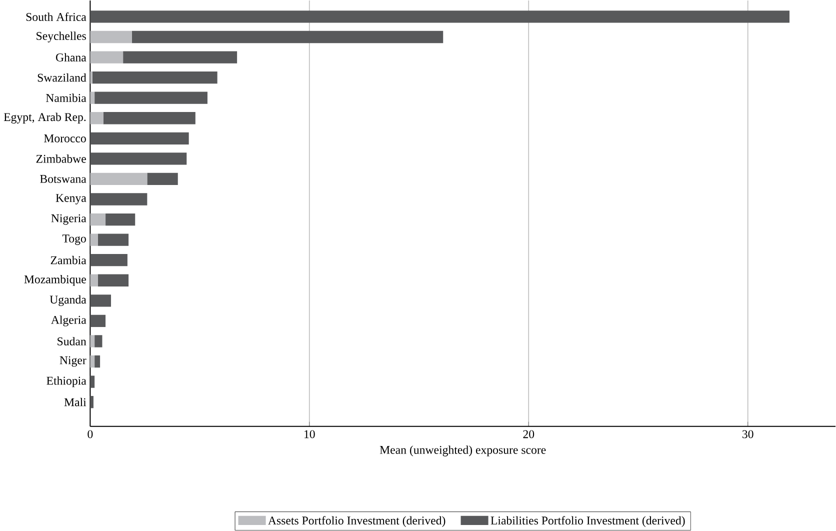  What do you see at coordinates (68, 301) in the screenshot?
I see `y-tick-label: Uganda` at bounding box center [68, 301].